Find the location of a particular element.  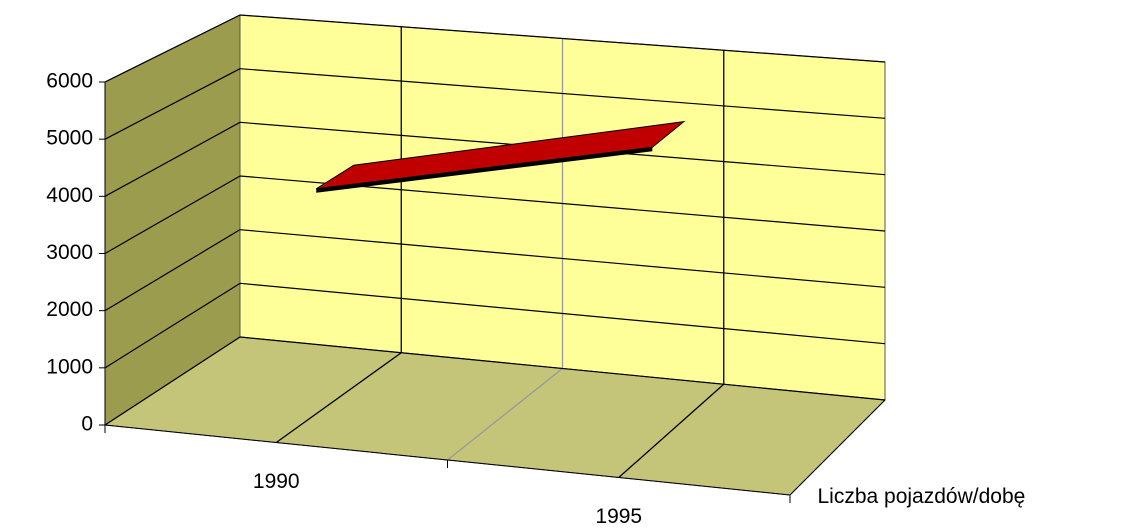

ribbon is located at coordinates (500, 155).